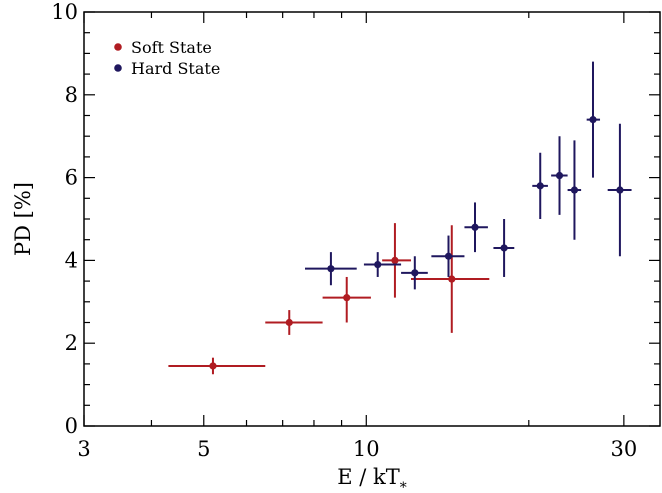 This screenshot has height=493, width=662. What do you see at coordinates (329, 299) in the screenshot?
I see `series-soft-state` at bounding box center [329, 299].